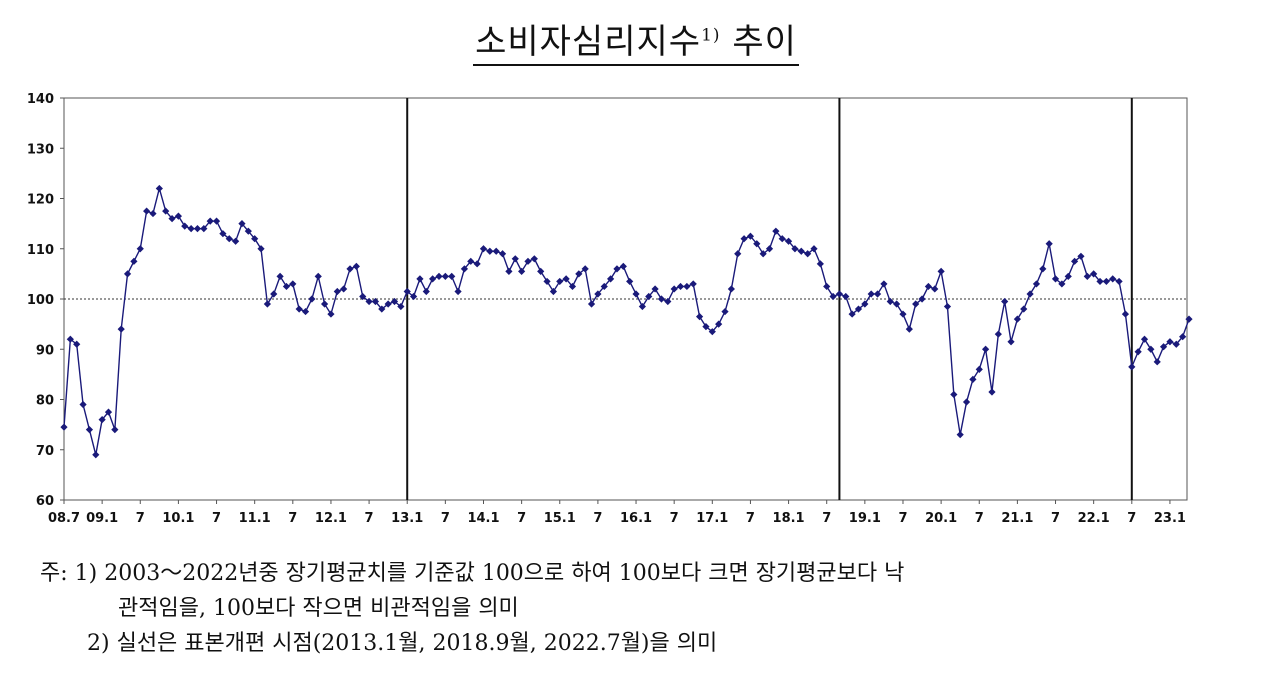 The image size is (1272, 687). Describe the element at coordinates (711, 35) in the screenshot. I see `title-footnote-mark: 1)` at that location.